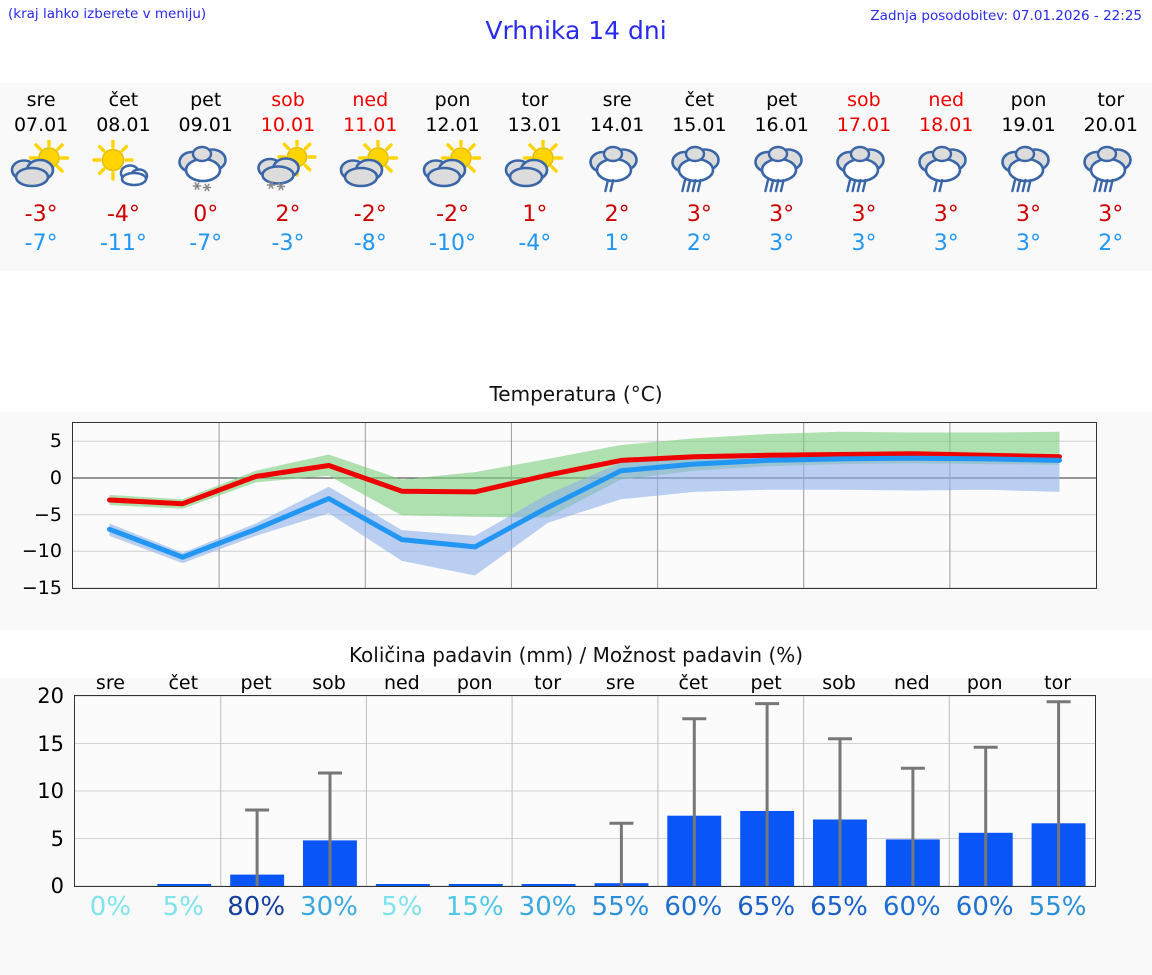  I want to click on day-min-temp: -4°, so click(535, 243).